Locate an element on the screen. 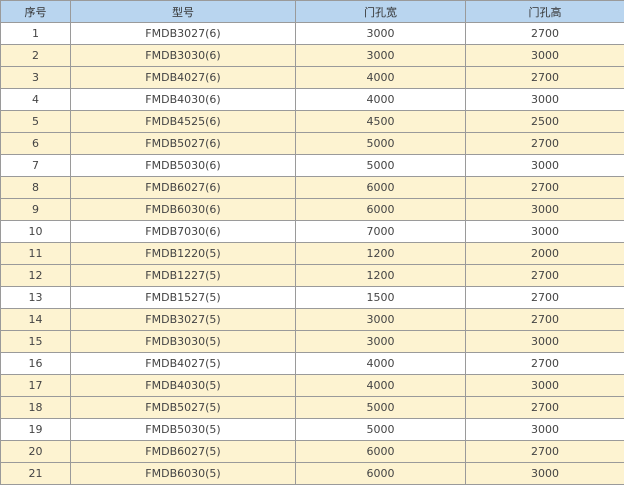 The height and width of the screenshot is (485, 624). cell-model: FMDB6030(6) is located at coordinates (183, 210).